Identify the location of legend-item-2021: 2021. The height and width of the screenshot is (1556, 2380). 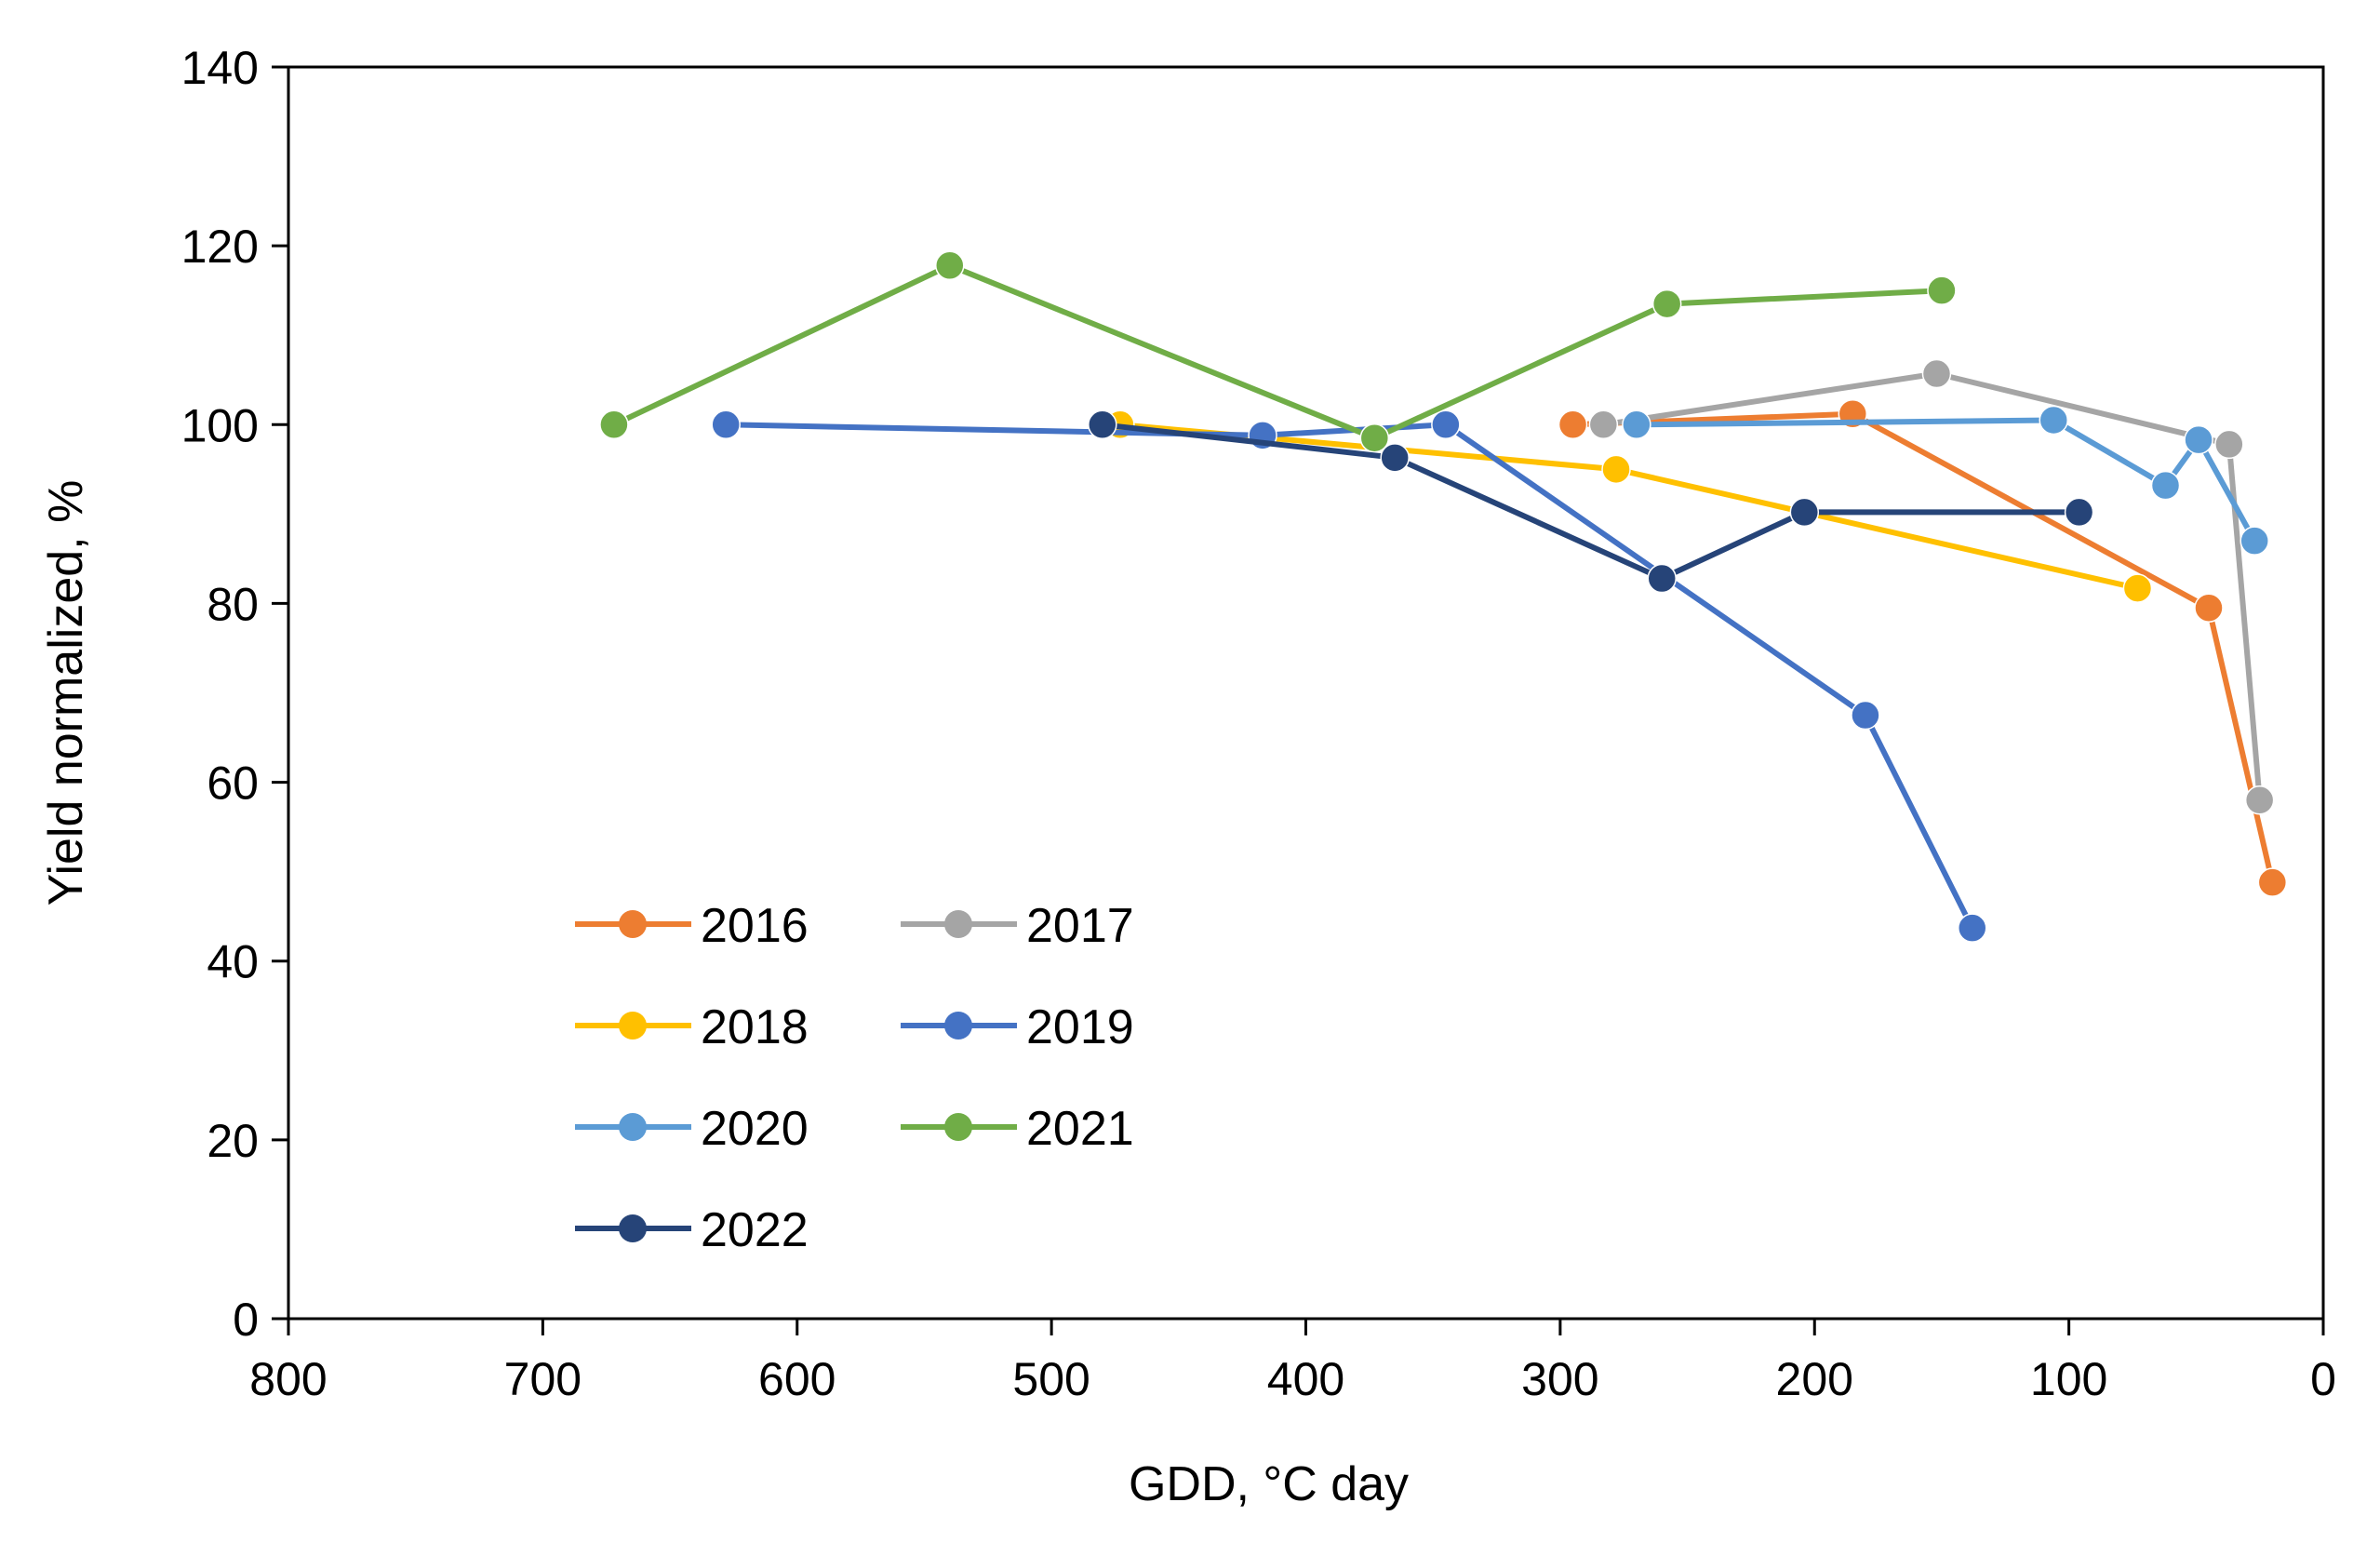
(1017, 1129).